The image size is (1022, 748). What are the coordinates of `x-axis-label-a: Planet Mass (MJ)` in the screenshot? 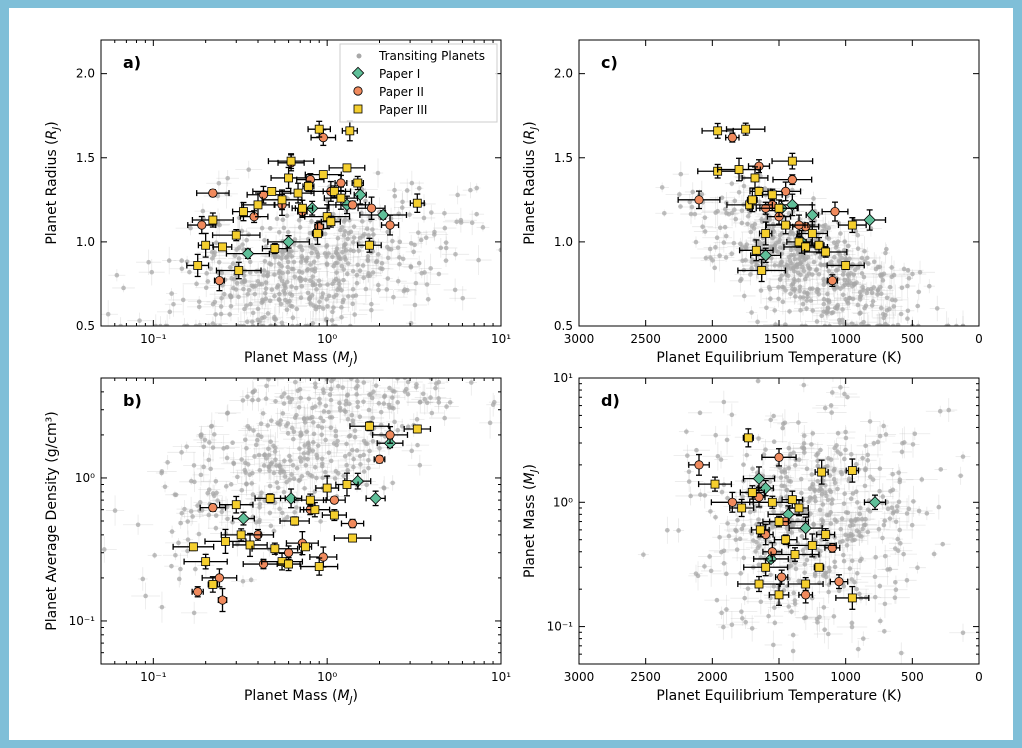 It's located at (301, 359).